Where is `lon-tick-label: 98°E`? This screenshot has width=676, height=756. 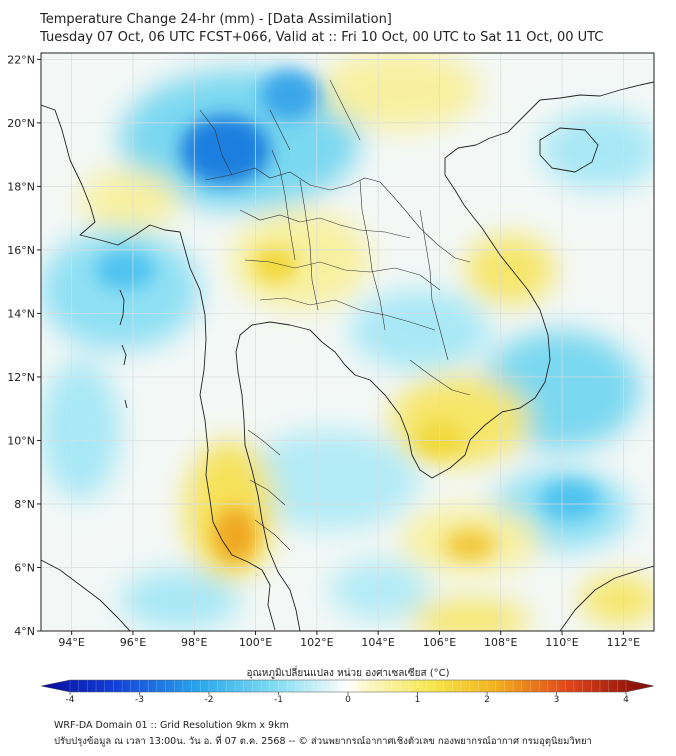 lon-tick-label: 98°E is located at coordinates (194, 642).